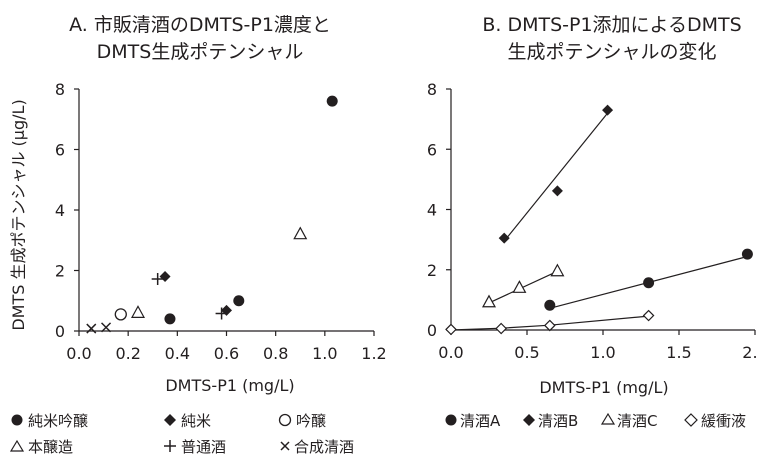  Describe the element at coordinates (127, 353) in the screenshot. I see `chart-a-x-tick-label: 0.2` at that location.